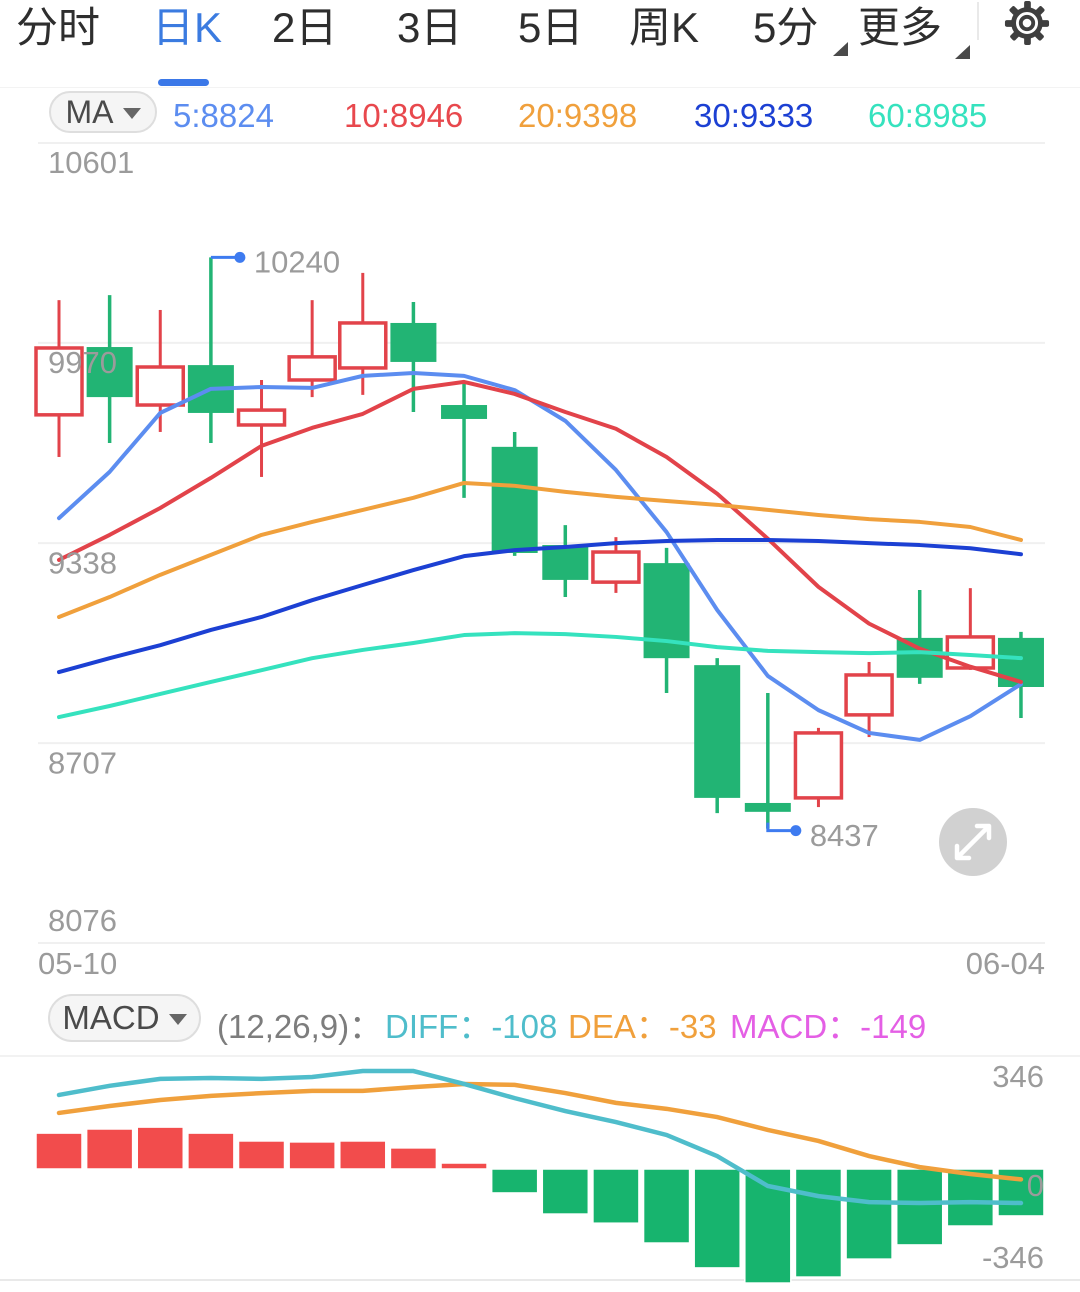 Image resolution: width=1080 pixels, height=1292 pixels. Describe the element at coordinates (1013, 1257) in the screenshot. I see `macd-axis-label: -346` at that location.